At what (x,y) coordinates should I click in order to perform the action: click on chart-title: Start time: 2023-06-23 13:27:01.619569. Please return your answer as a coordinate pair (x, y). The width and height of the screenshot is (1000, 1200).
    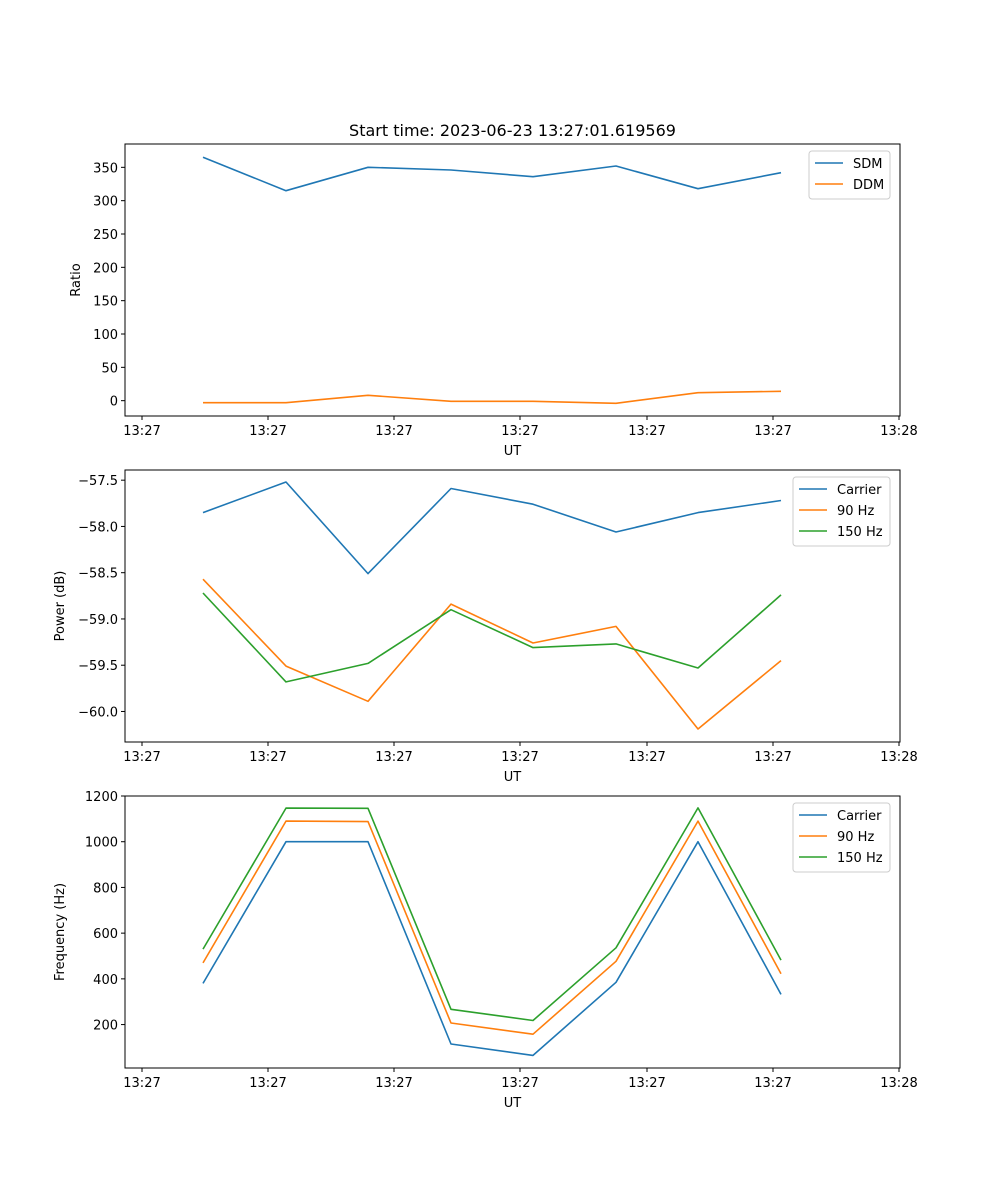
    Looking at the image, I should click on (512, 130).